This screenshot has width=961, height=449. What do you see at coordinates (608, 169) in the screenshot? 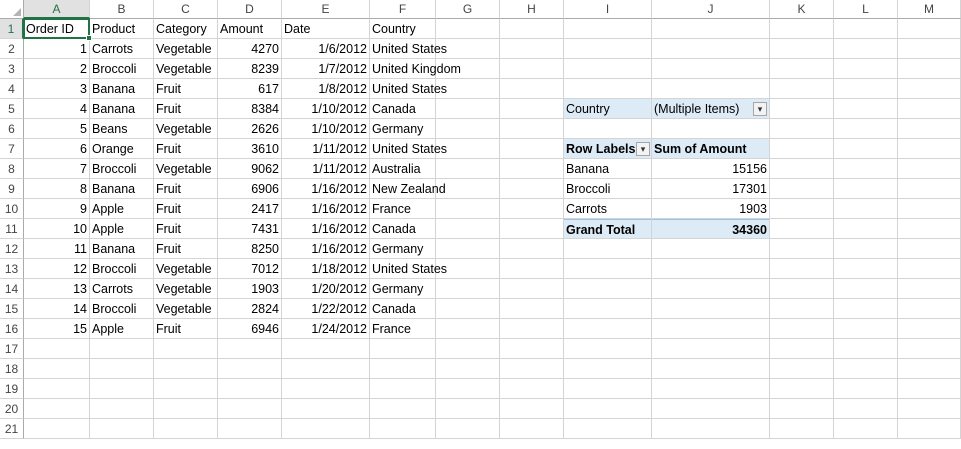
I see `pivot-row-label: Banana` at bounding box center [608, 169].